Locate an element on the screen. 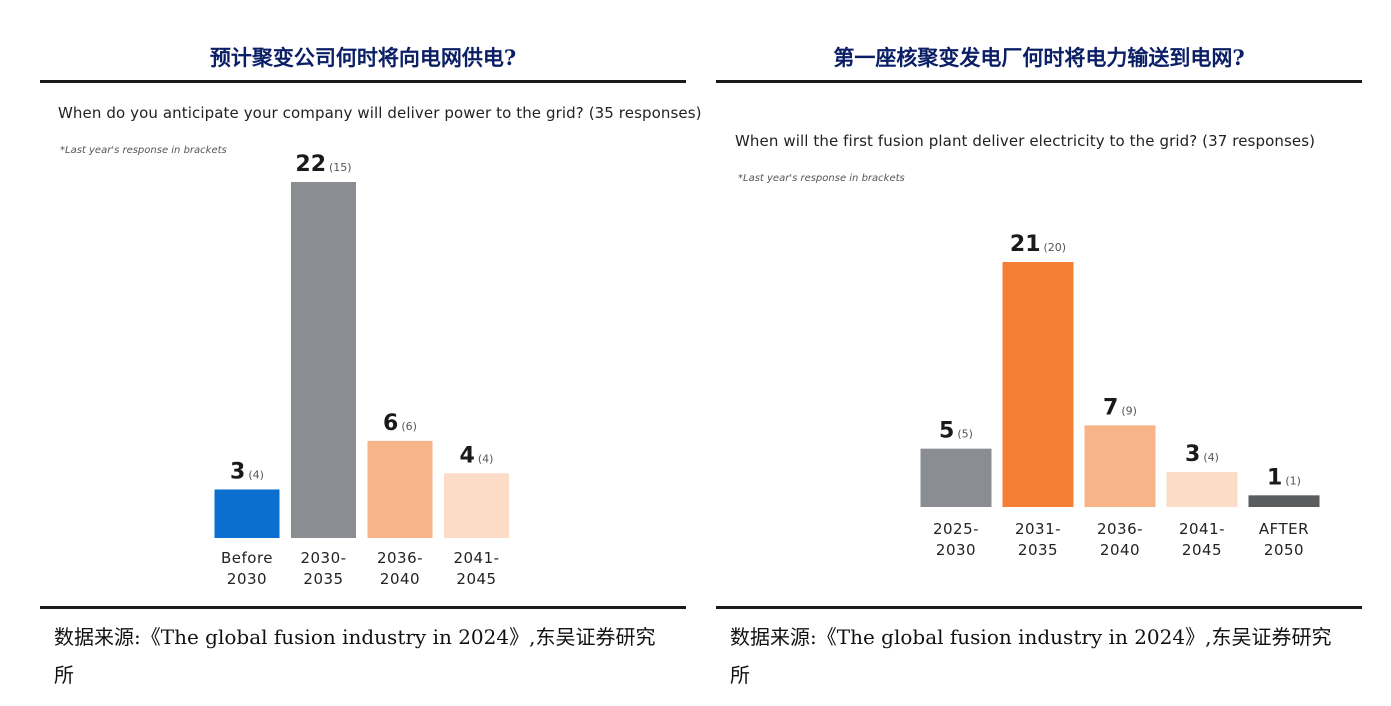  previous-value-label: (15) is located at coordinates (340, 167).